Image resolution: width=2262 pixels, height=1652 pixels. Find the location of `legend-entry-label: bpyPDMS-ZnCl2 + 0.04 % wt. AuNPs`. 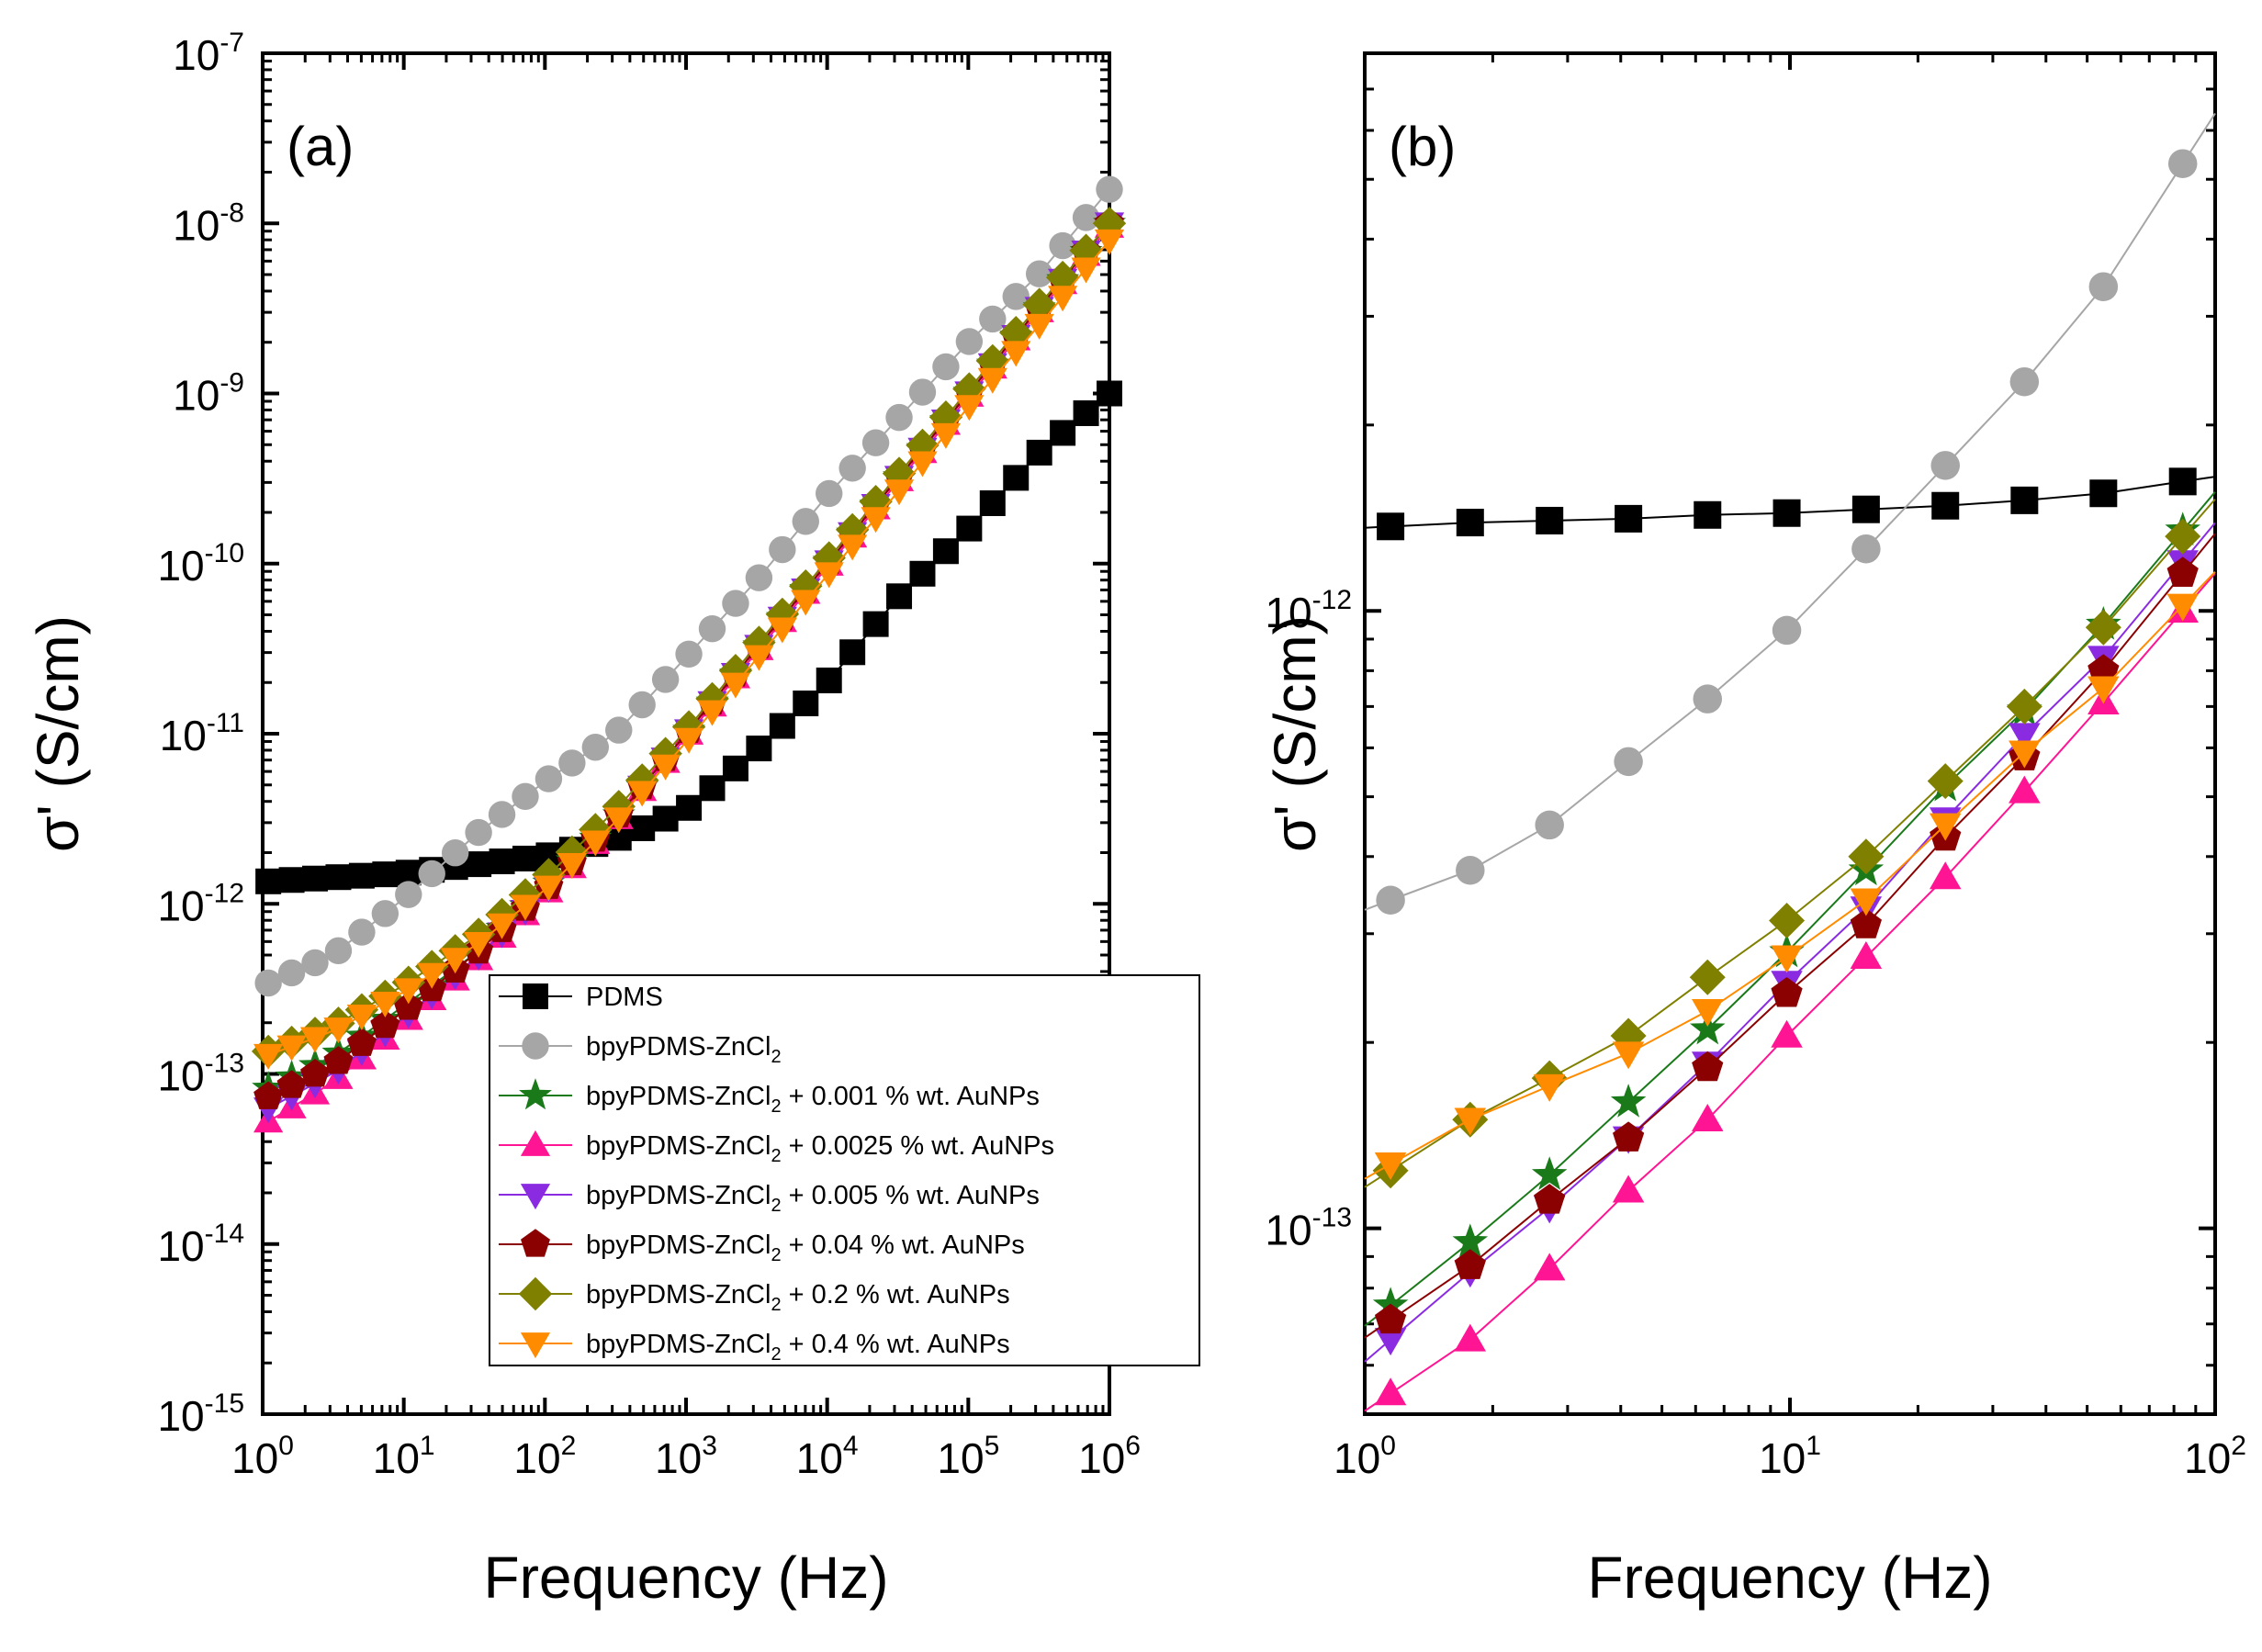

legend-entry-label: bpyPDMS-ZnCl2 + 0.04 % wt. AuNPs is located at coordinates (805, 1248).